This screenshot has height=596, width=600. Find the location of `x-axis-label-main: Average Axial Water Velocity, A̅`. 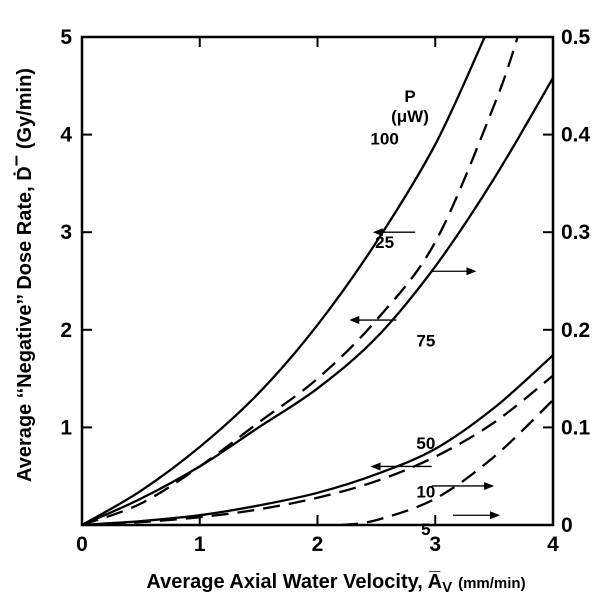

x-axis-label-main: Average Axial Water Velocity, A̅ is located at coordinates (294, 582).